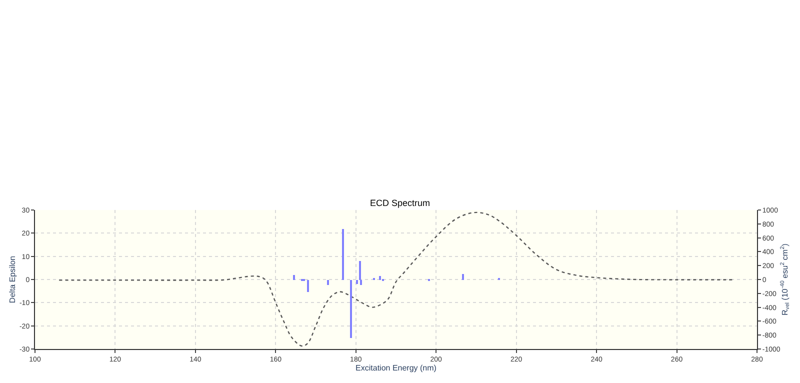  Describe the element at coordinates (400, 203) in the screenshot. I see `chart-title: ECD Spectrum` at that location.